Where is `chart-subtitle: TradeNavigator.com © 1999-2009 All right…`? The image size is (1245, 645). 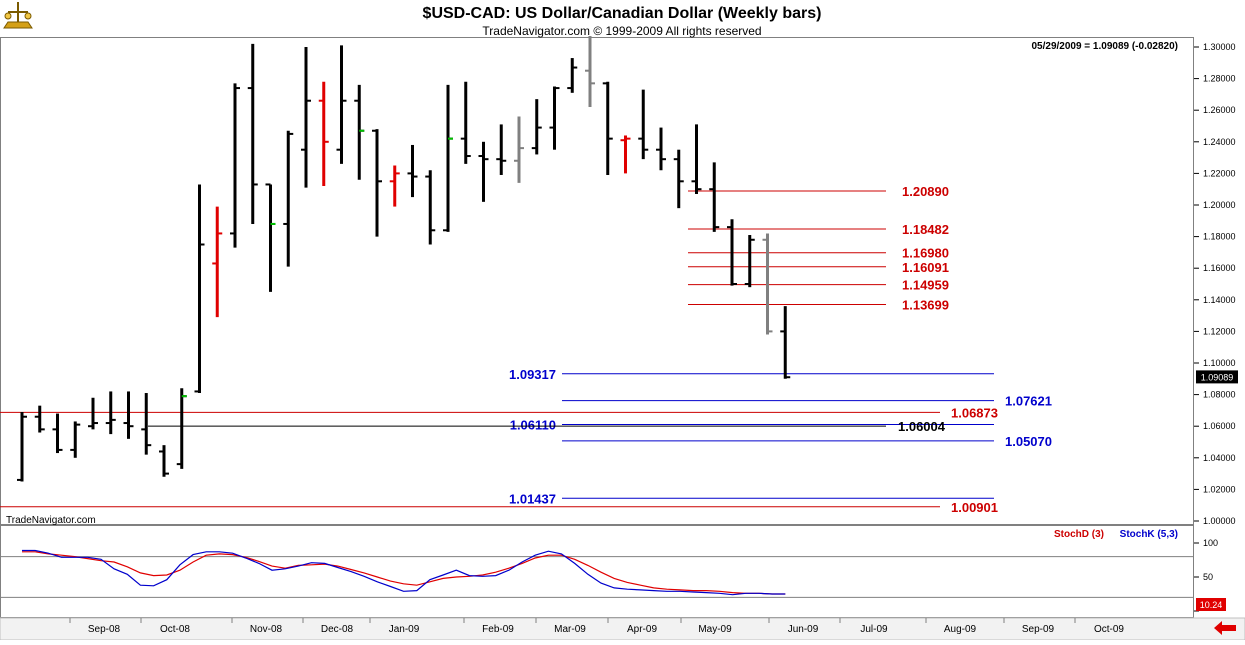 chart-subtitle: TradeNavigator.com © 1999-2009 All right… is located at coordinates (621, 31).